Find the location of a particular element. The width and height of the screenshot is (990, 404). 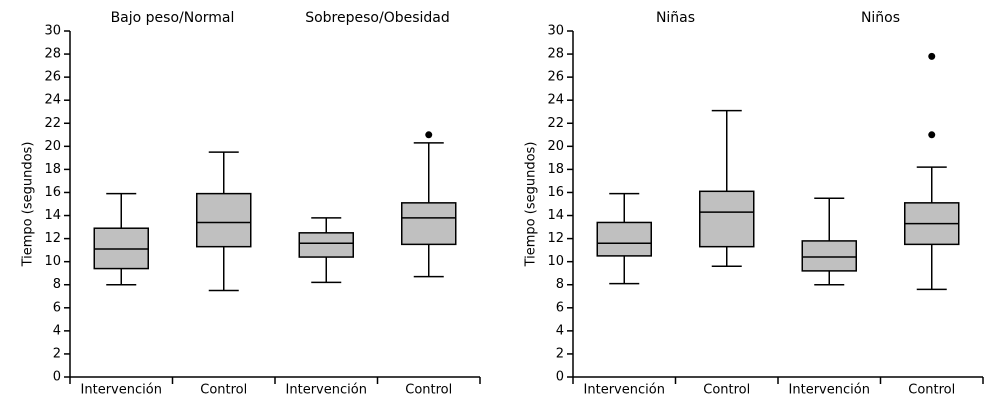

group-label: Niñas is located at coordinates (675, 18).